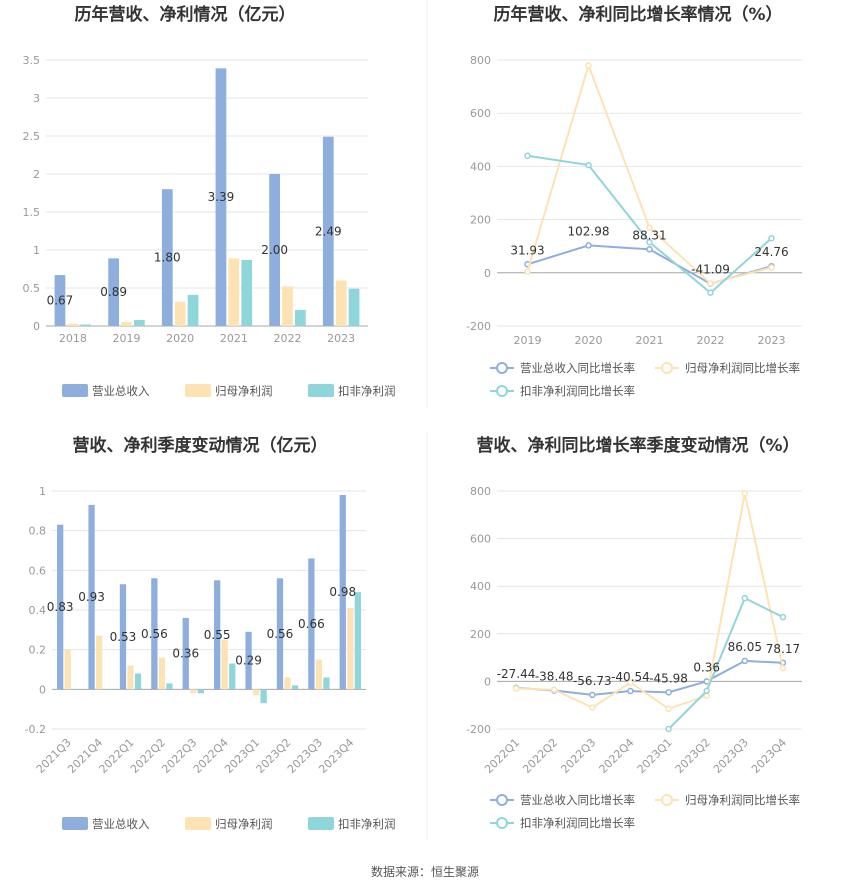 This screenshot has height=891, width=850. What do you see at coordinates (772, 340) in the screenshot?
I see `x-tick-label: 2023` at bounding box center [772, 340].